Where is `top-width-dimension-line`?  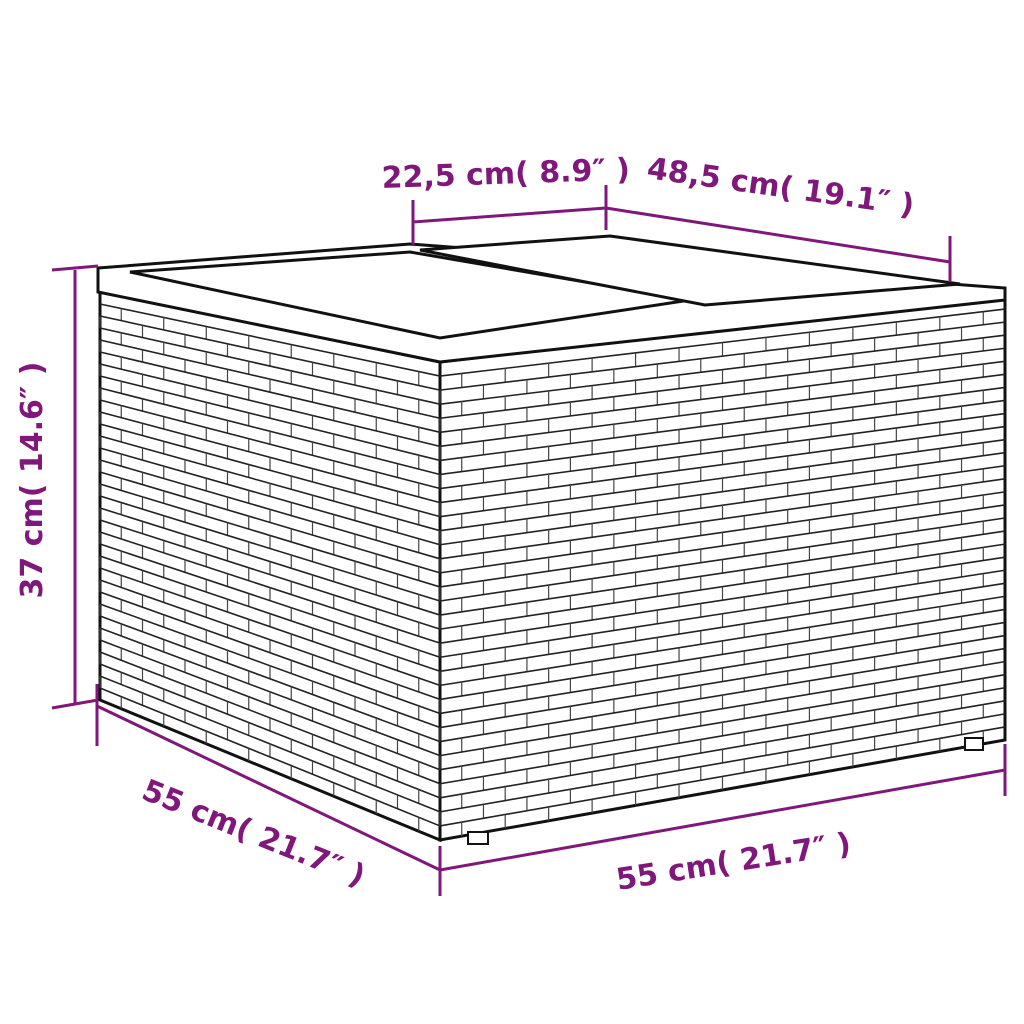 top-width-dimension-line is located at coordinates (778, 244).